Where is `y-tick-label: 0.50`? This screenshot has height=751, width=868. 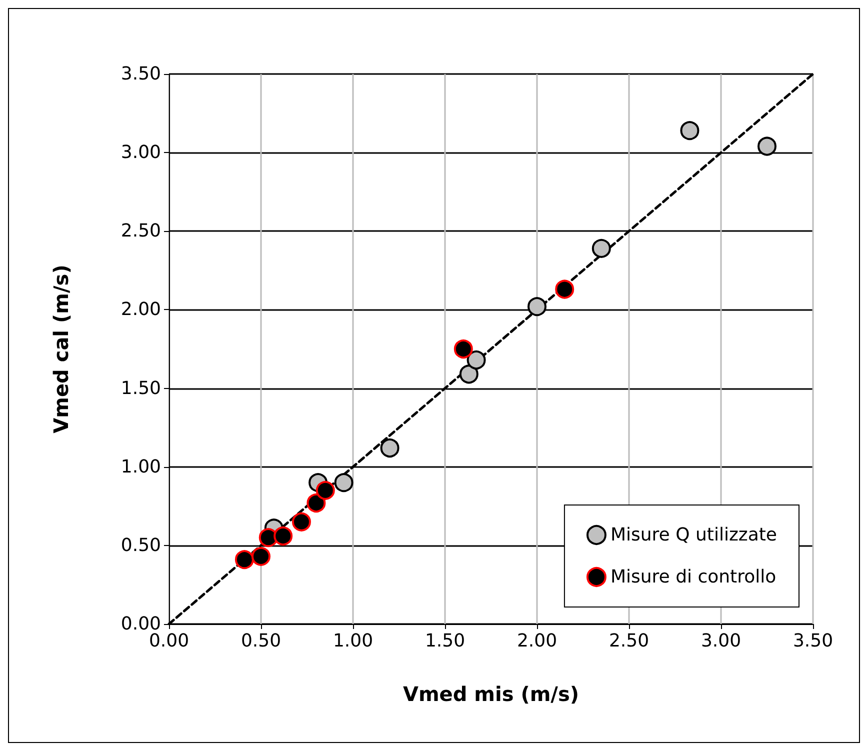
y-tick-label: 0.50 is located at coordinates (140, 545).